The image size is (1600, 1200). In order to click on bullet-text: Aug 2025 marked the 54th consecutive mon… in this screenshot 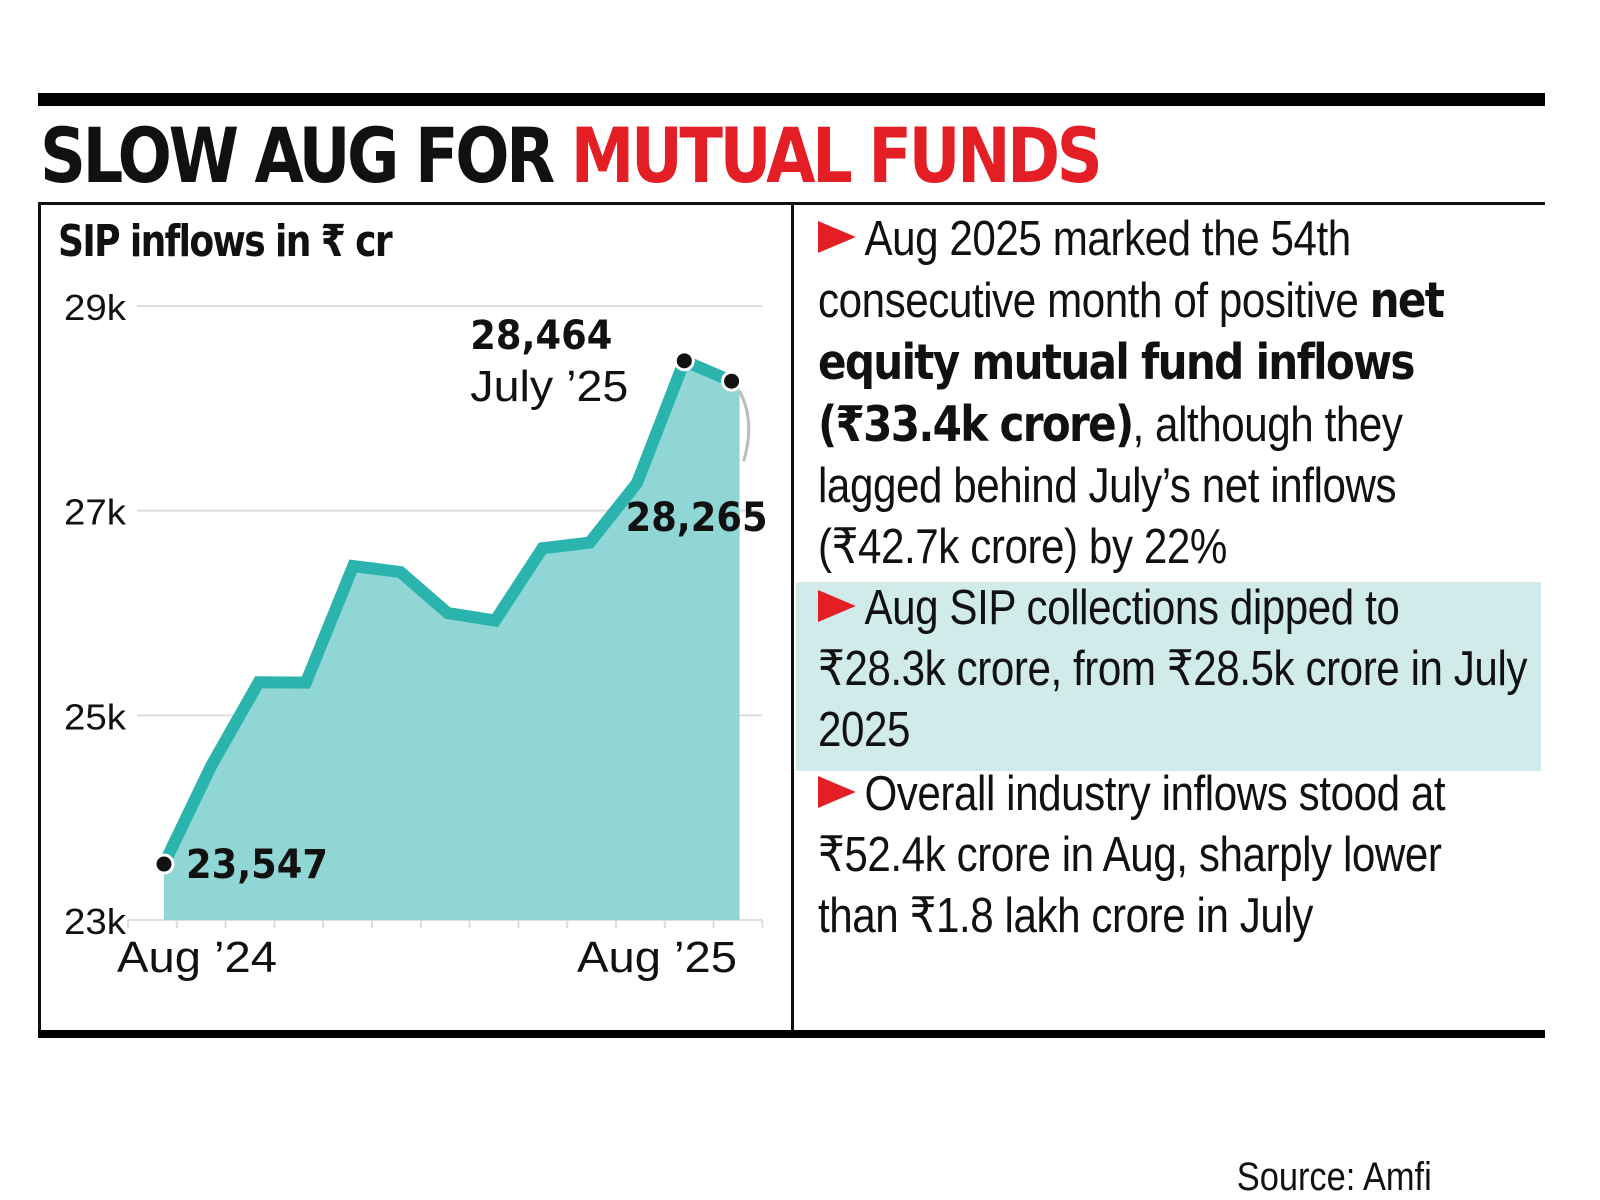, I will do `click(1094, 270)`.